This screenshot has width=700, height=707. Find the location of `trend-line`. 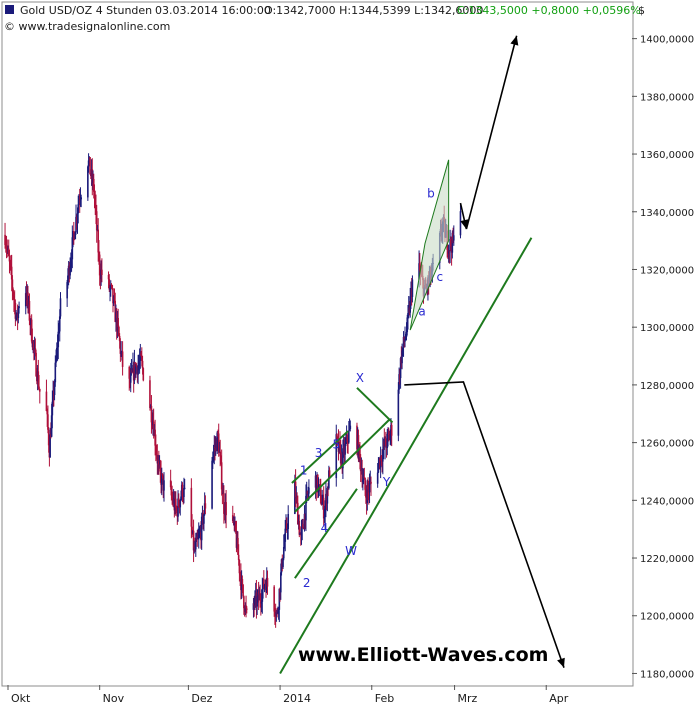

trend-line is located at coordinates (375, 405).